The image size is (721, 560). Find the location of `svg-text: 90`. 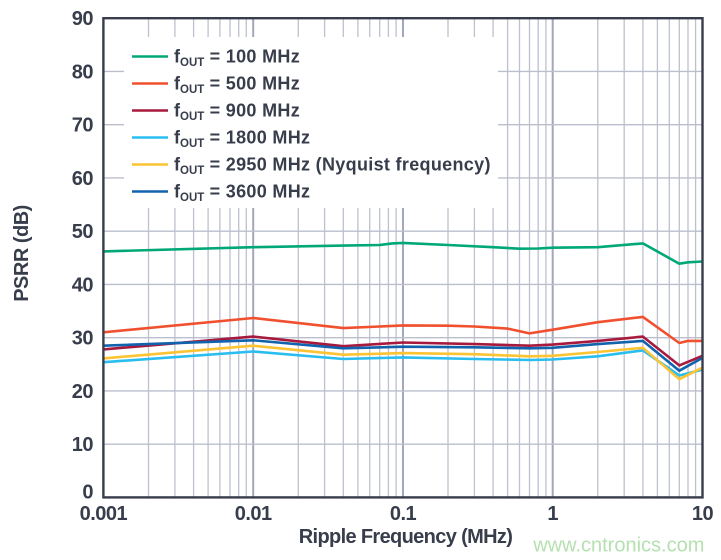

svg-text: 90 is located at coordinates (83, 19).